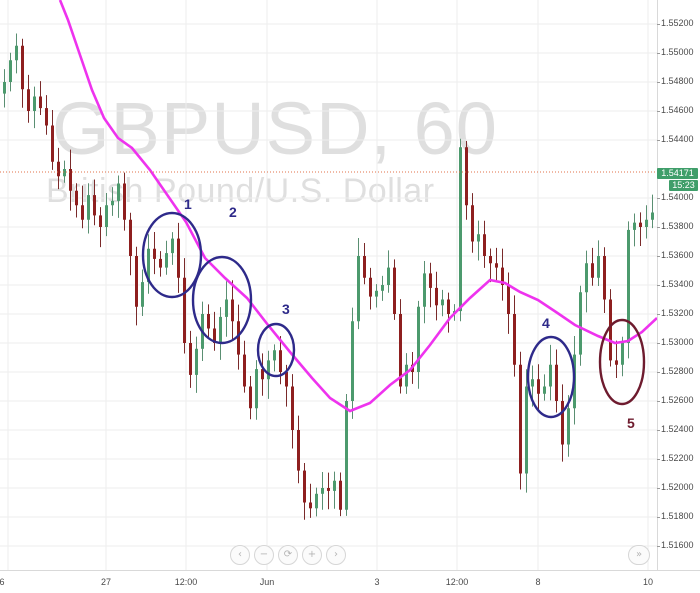  Describe the element at coordinates (240, 555) in the screenshot. I see `scroll-left-button: ‹` at that location.